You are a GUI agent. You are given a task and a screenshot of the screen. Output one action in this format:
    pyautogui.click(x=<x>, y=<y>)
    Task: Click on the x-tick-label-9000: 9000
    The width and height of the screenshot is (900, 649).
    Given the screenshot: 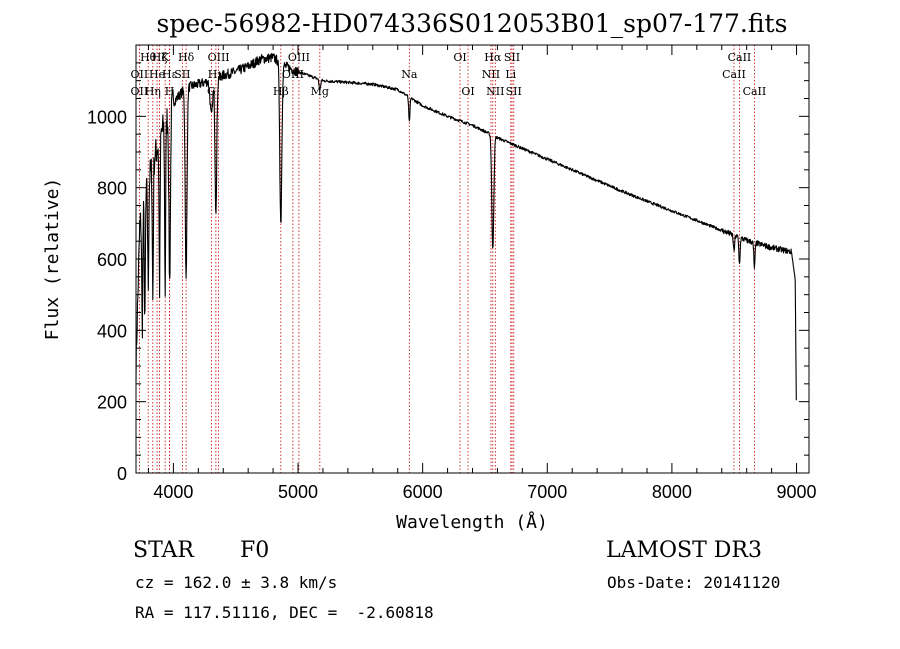 What is the action you would take?
    pyautogui.click(x=797, y=492)
    